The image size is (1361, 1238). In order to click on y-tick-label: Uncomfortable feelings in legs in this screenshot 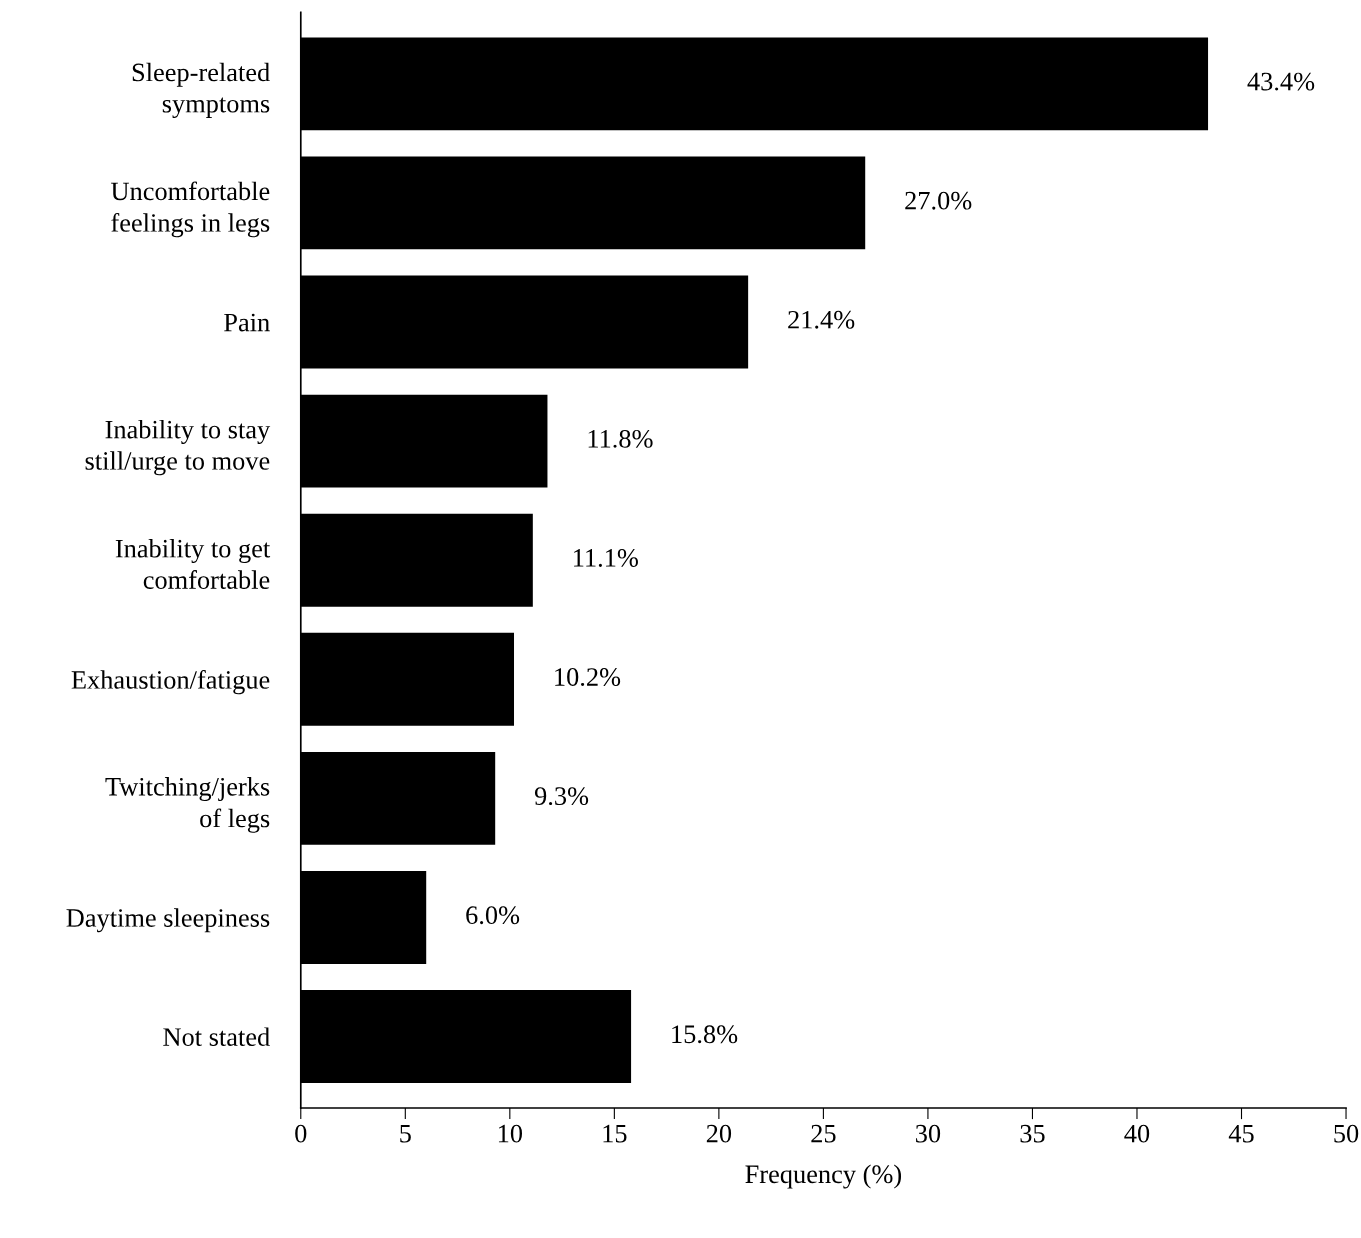, I will do `click(190, 209)`.